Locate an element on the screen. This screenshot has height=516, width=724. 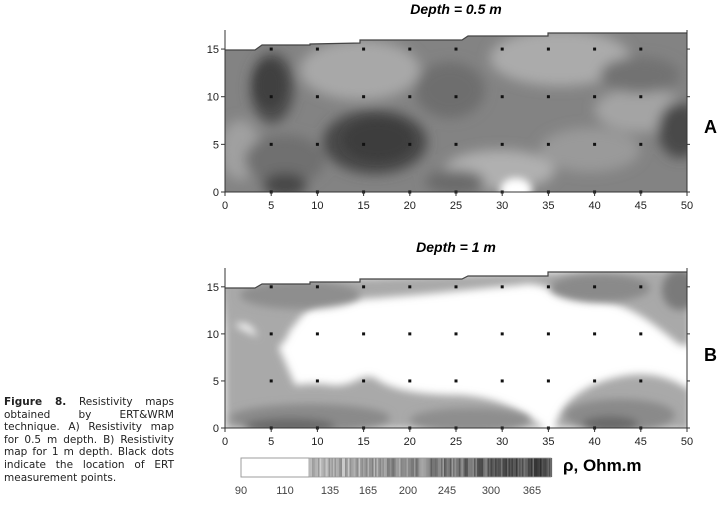
colorbar-gradient is located at coordinates (431, 467).